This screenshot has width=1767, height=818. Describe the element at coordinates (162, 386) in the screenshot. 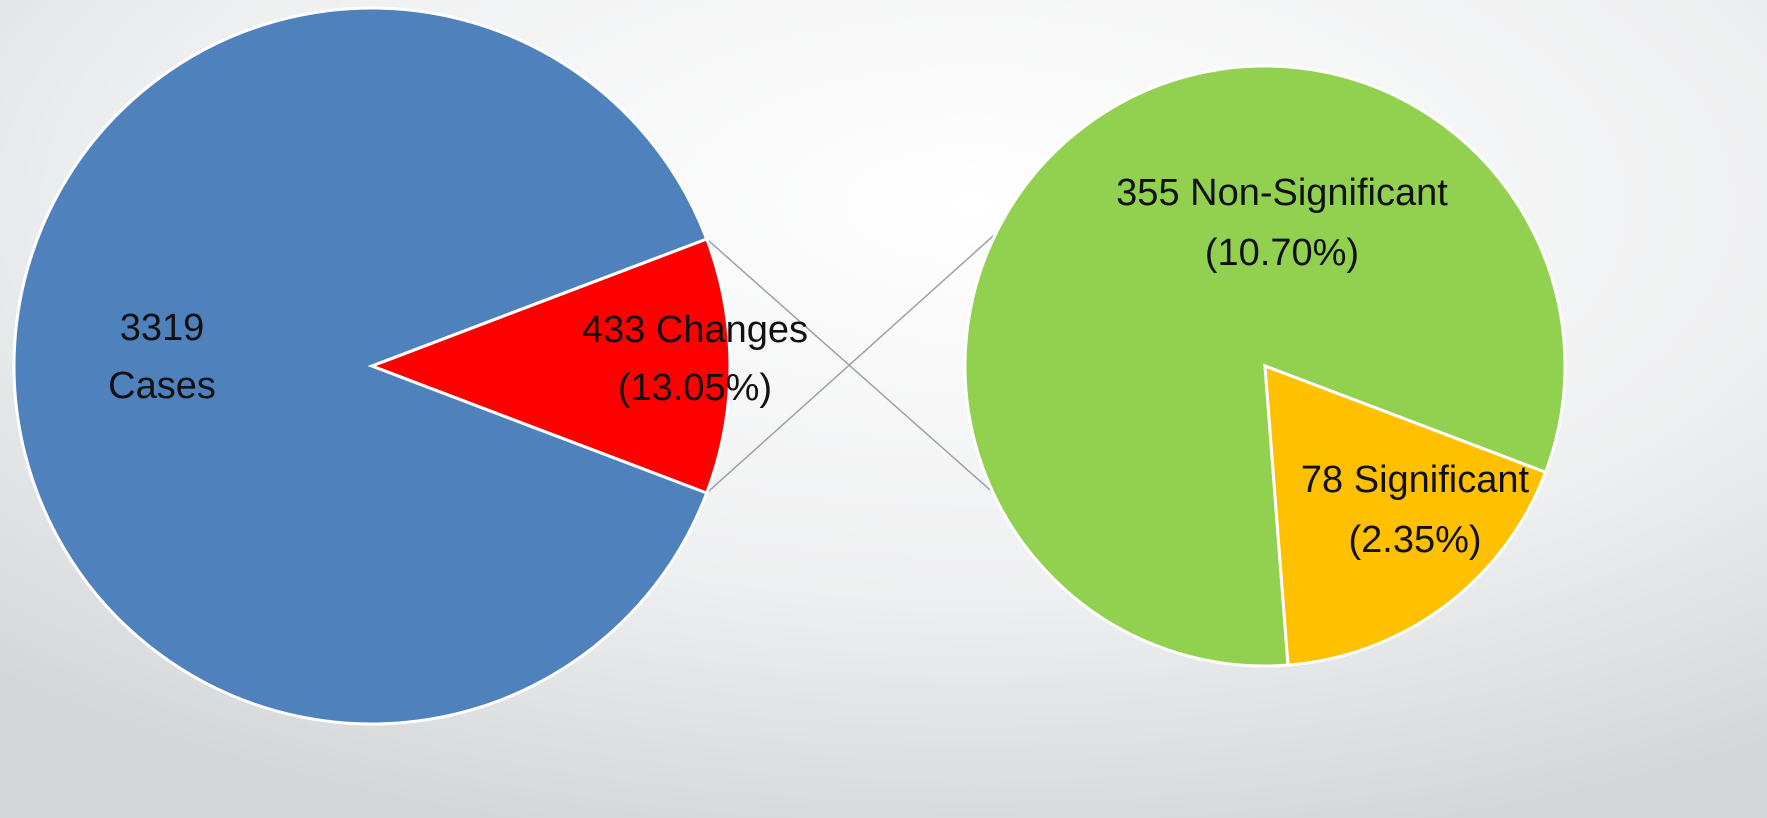

I see `data-label: Cases` at that location.